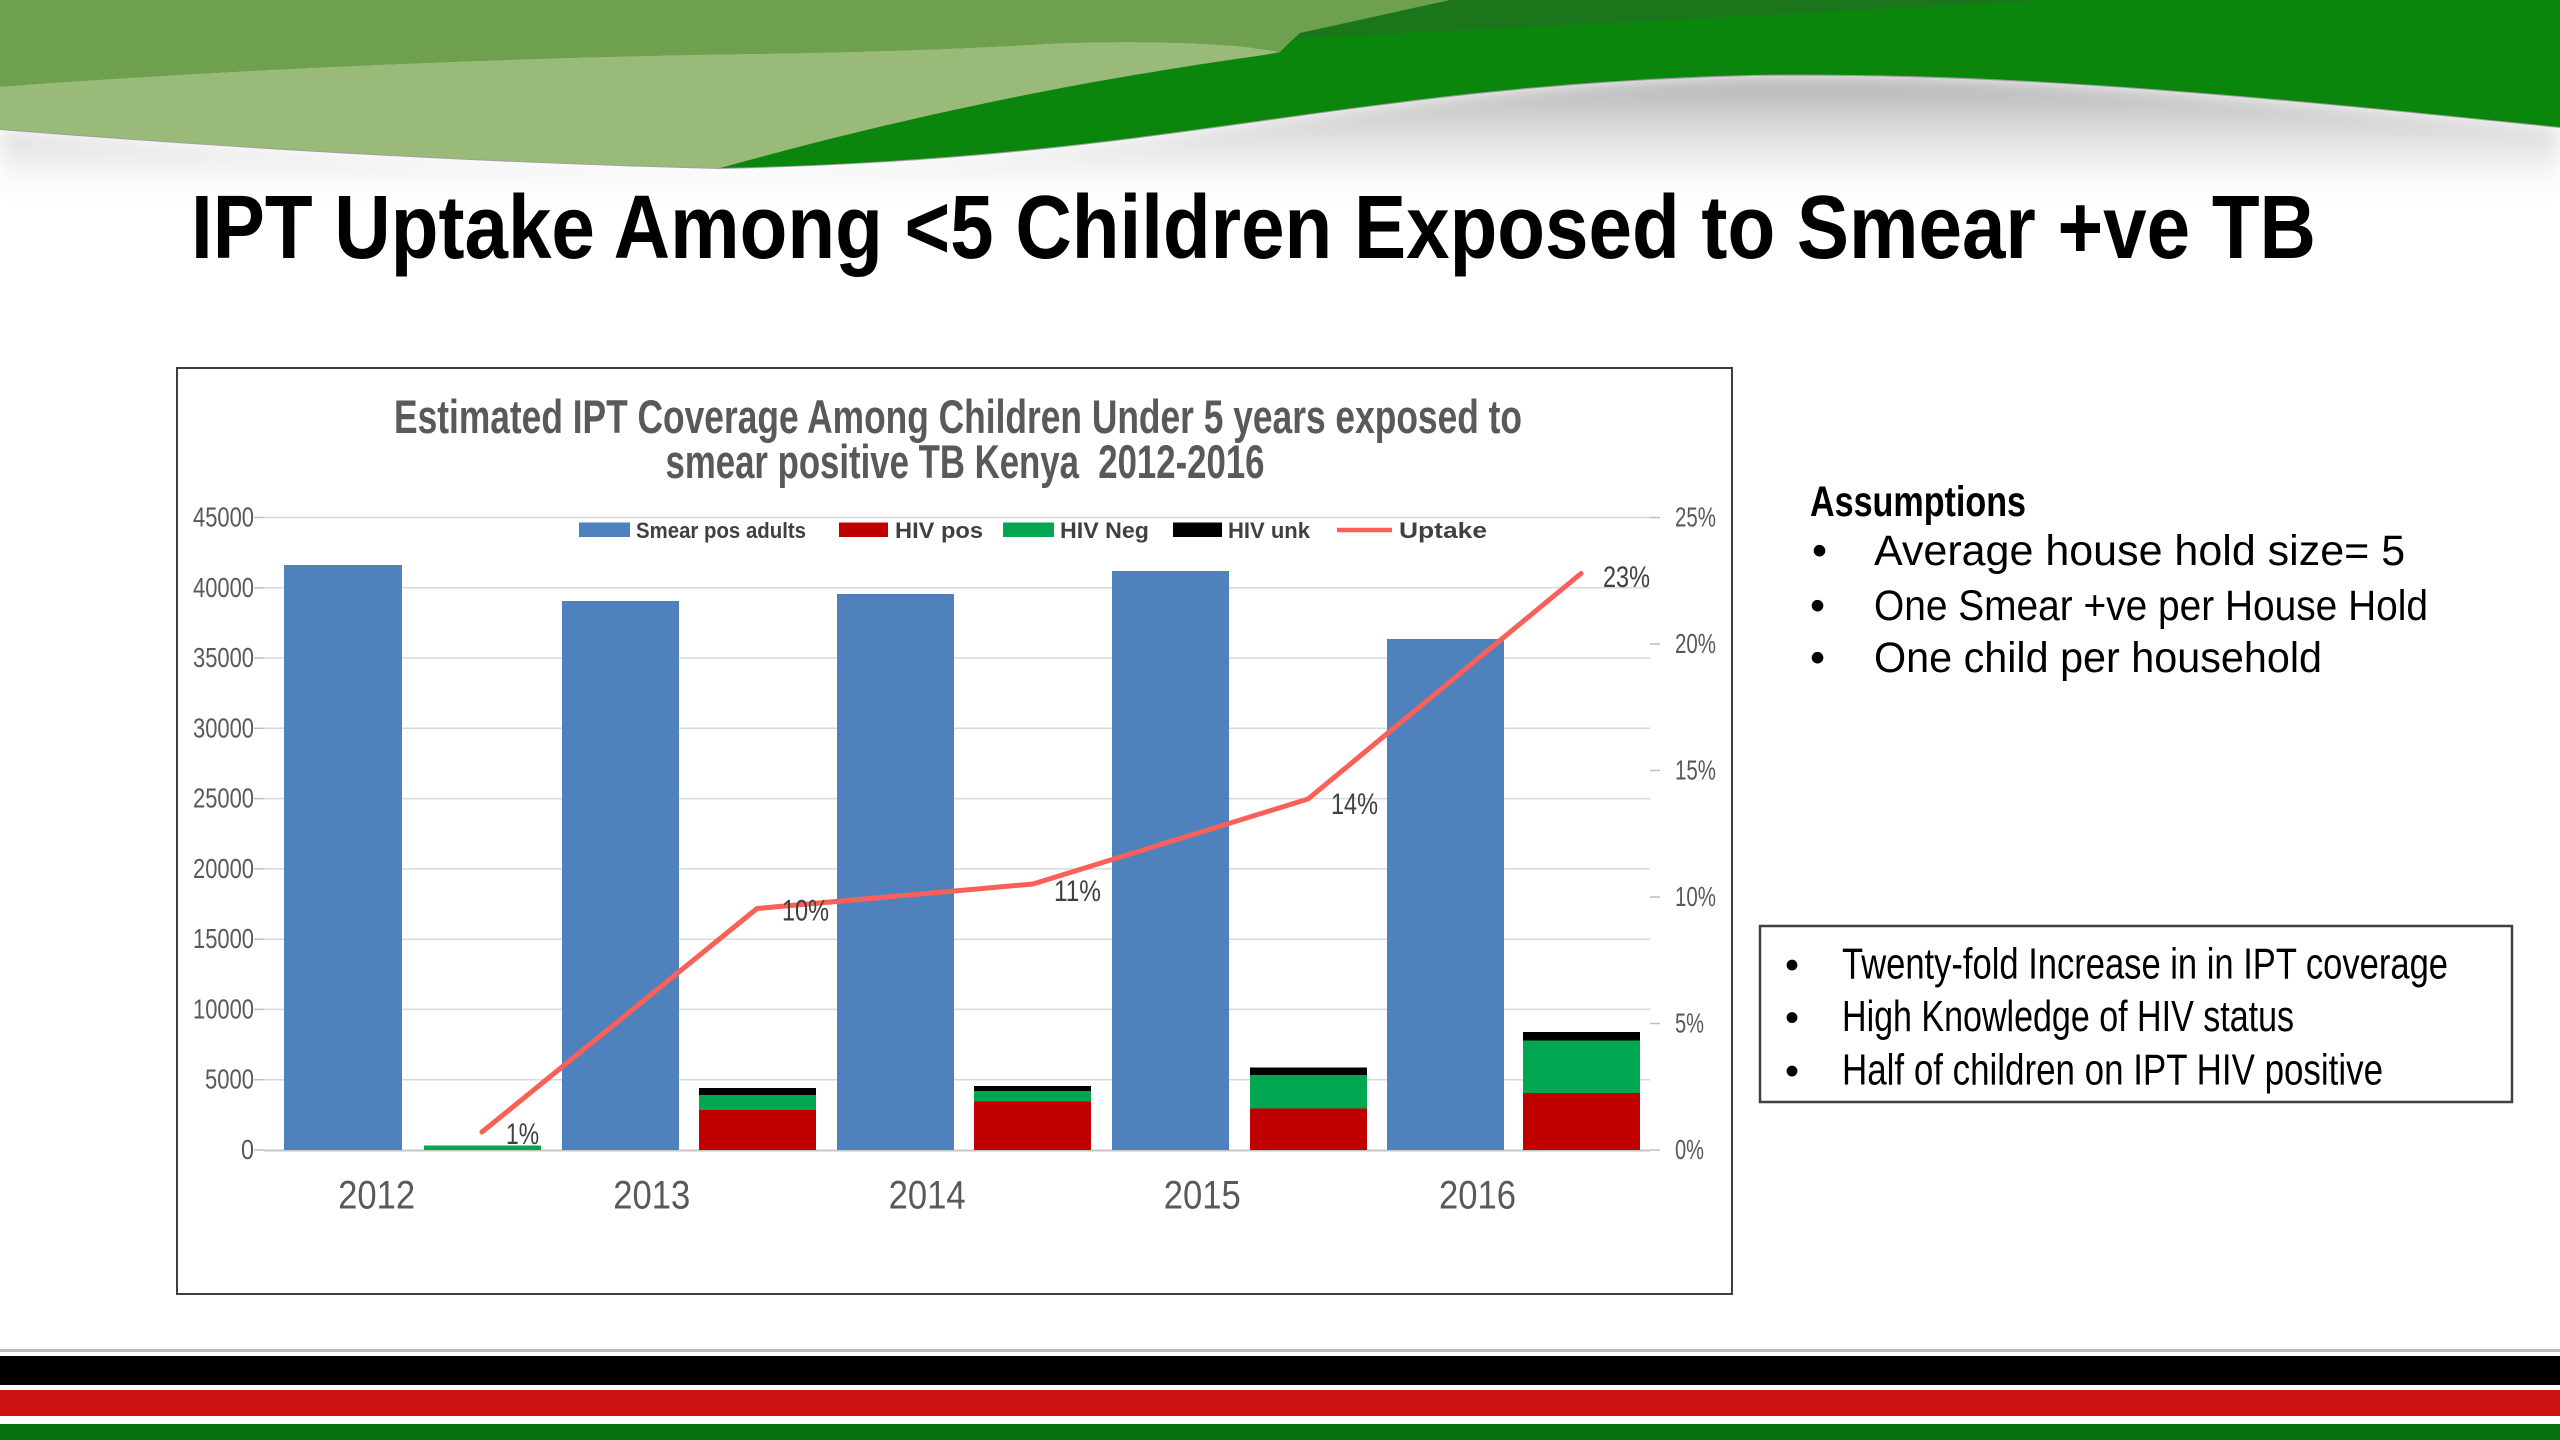  What do you see at coordinates (1695, 770) in the screenshot?
I see `svg-text: 15%` at bounding box center [1695, 770].